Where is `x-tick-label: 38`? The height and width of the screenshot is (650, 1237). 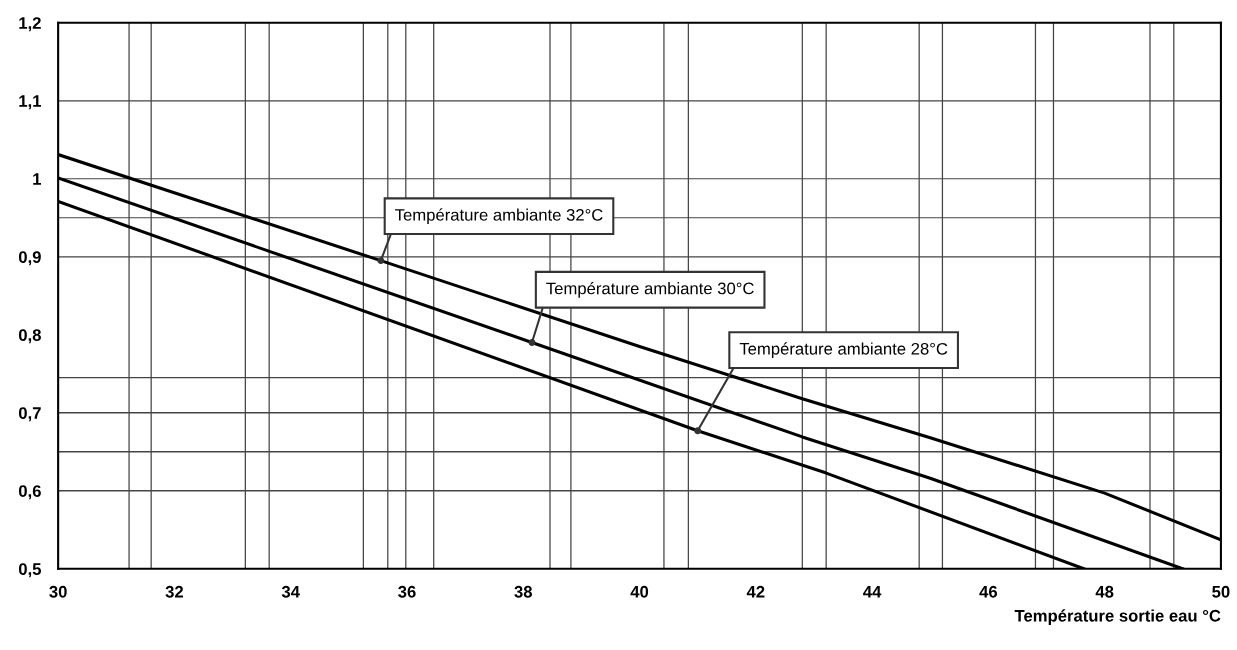
x-tick-label: 38 is located at coordinates (523, 591).